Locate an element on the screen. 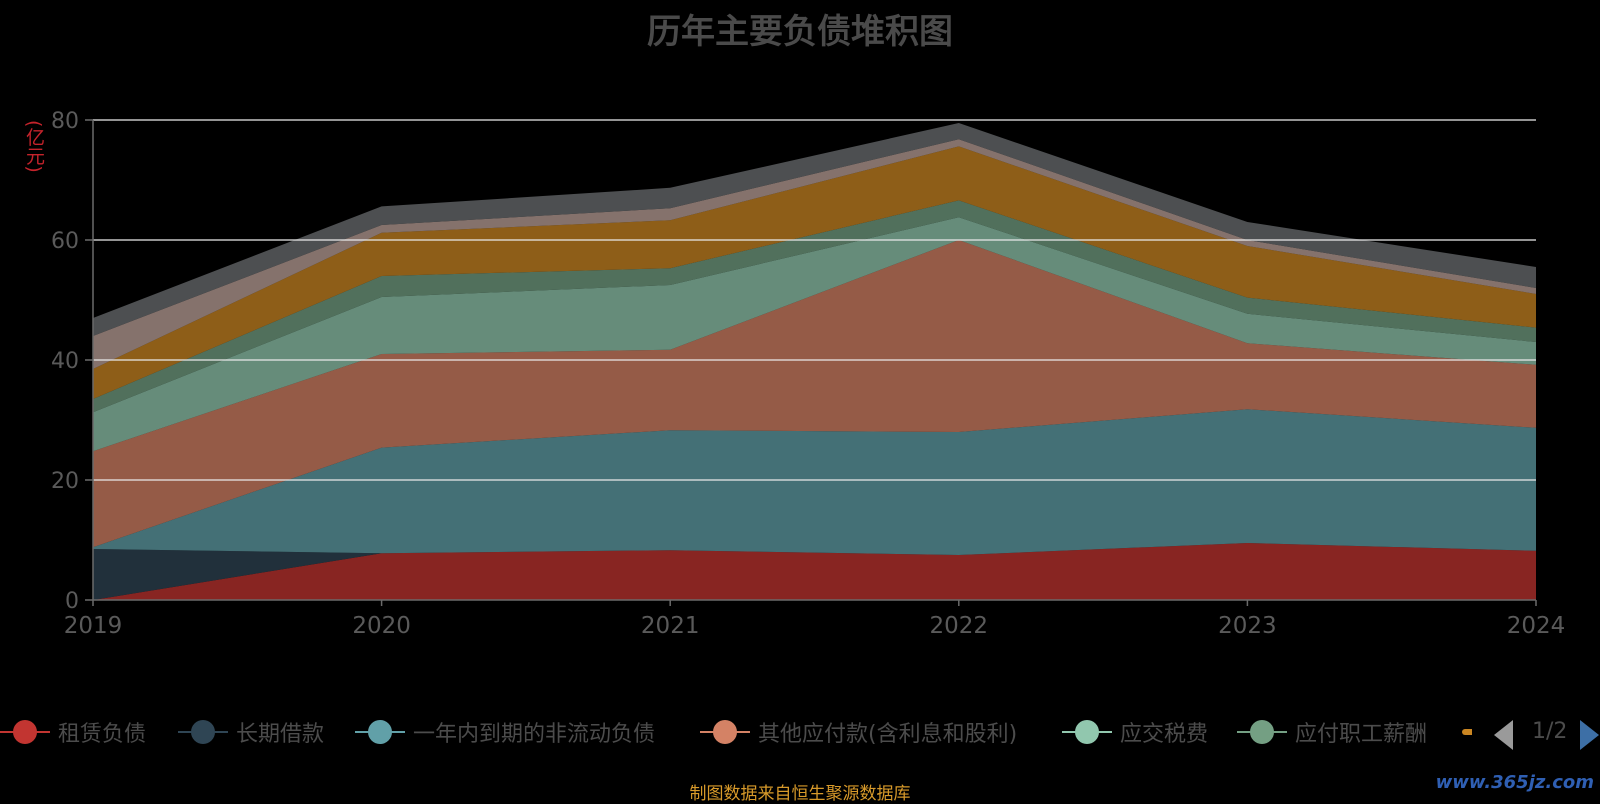  legend-item: 租赁负债 is located at coordinates (73, 732).